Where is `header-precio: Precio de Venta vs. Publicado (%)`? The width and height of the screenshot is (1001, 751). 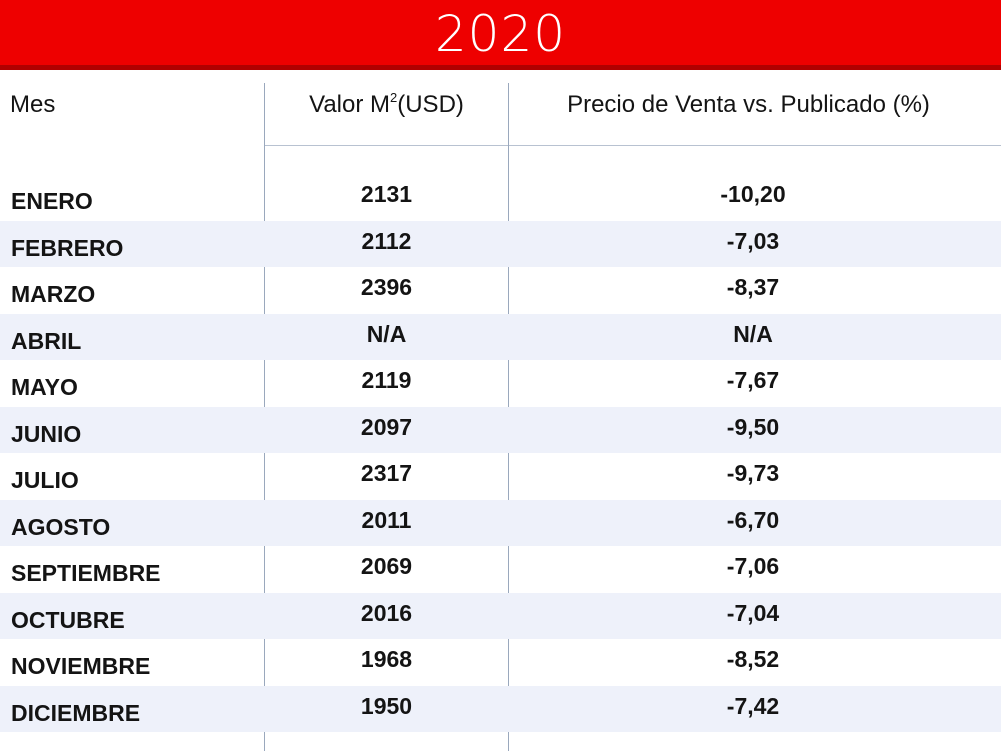 header-precio: Precio de Venta vs. Publicado (%) is located at coordinates (748, 104).